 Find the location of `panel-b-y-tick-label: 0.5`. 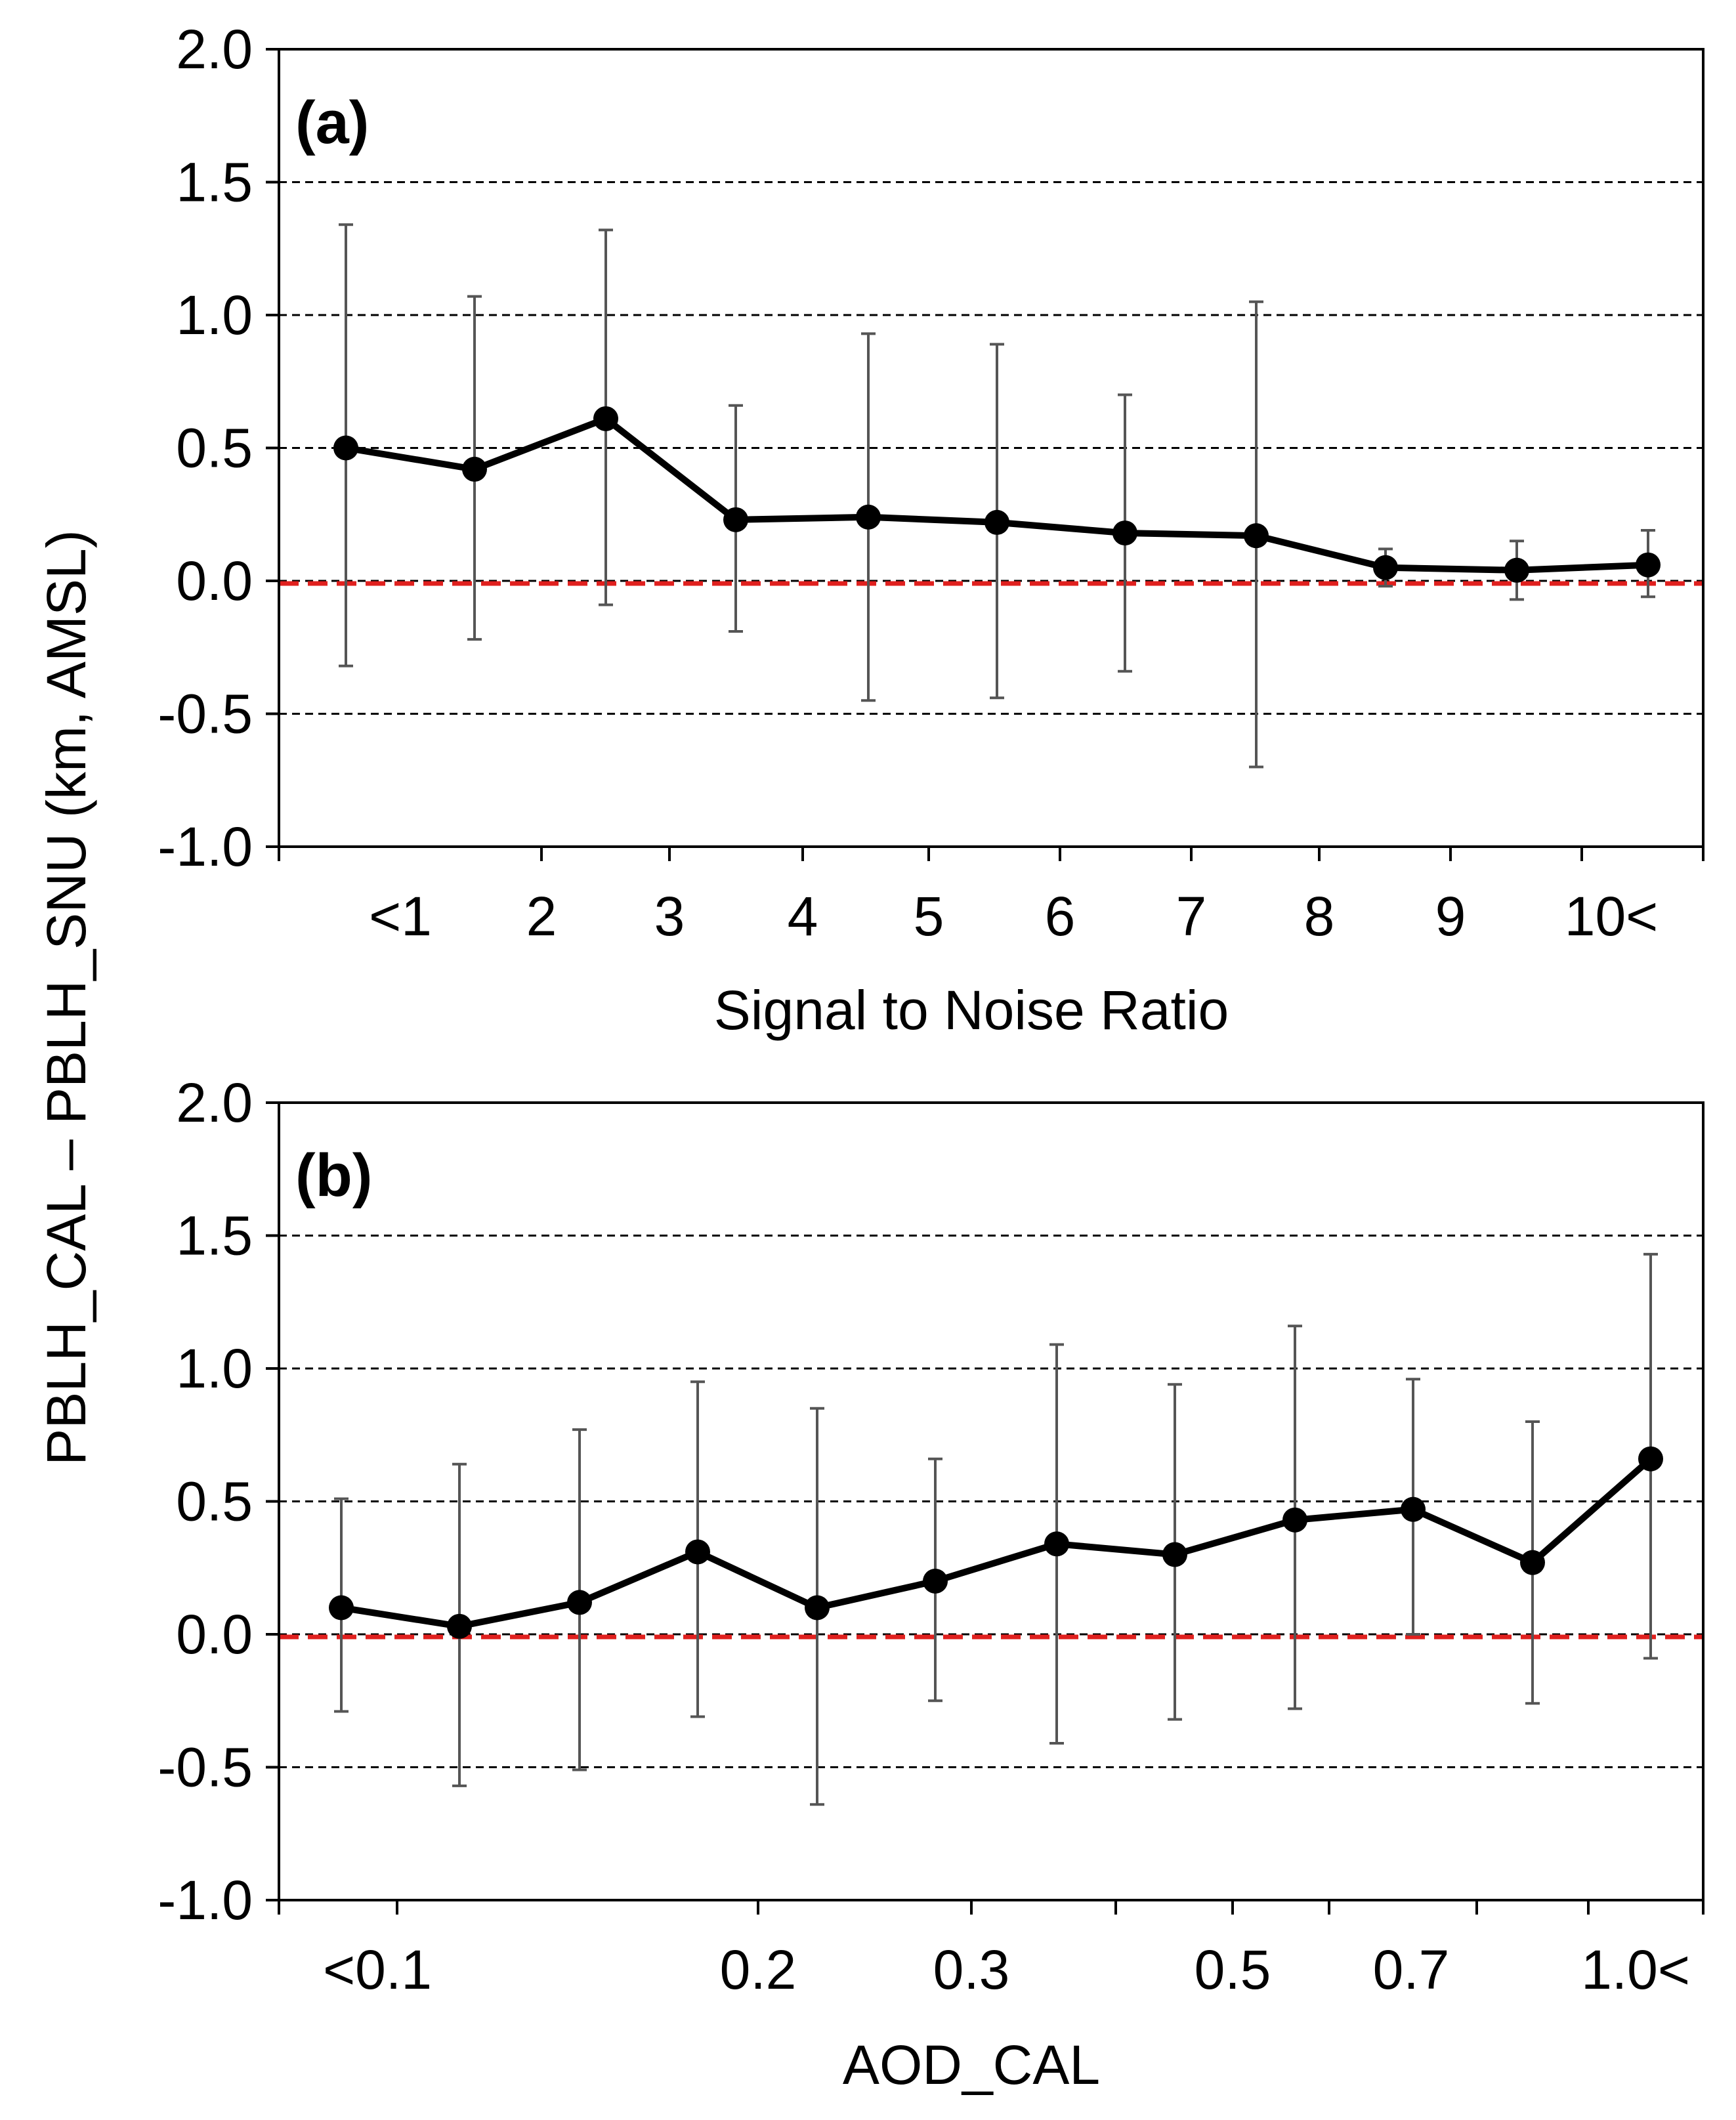

panel-b-y-tick-label: 0.5 is located at coordinates (215, 1502).